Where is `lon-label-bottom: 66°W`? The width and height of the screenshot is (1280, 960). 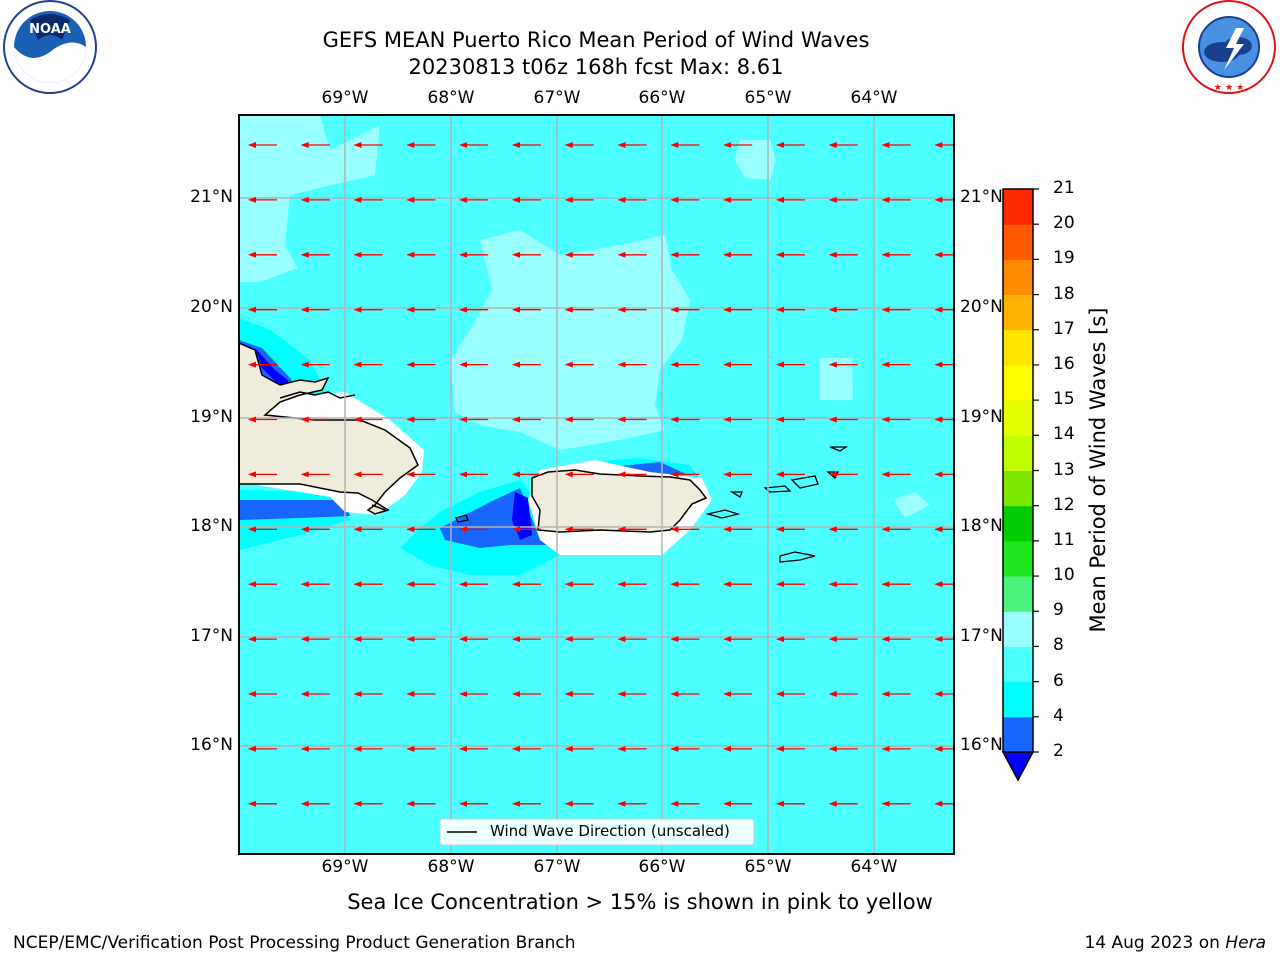
lon-label-bottom: 66°W is located at coordinates (662, 867).